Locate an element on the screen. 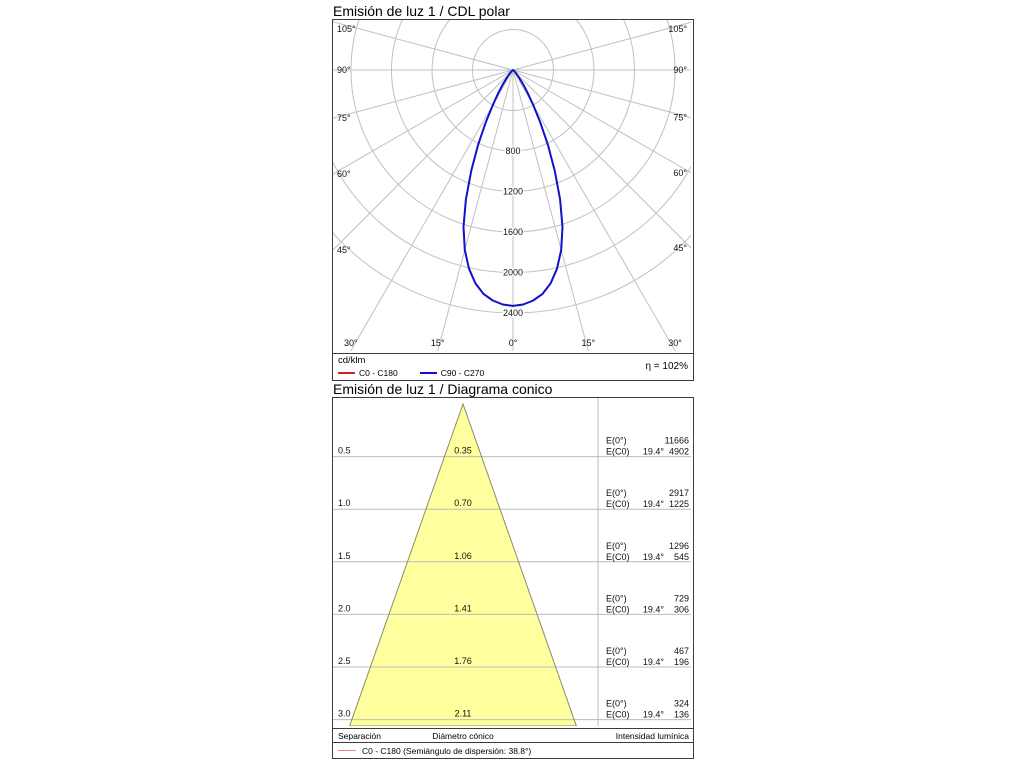 The width and height of the screenshot is (1024, 768). cone-chart-title: Emisión de luz 1 / Diagrama conico is located at coordinates (443, 389).